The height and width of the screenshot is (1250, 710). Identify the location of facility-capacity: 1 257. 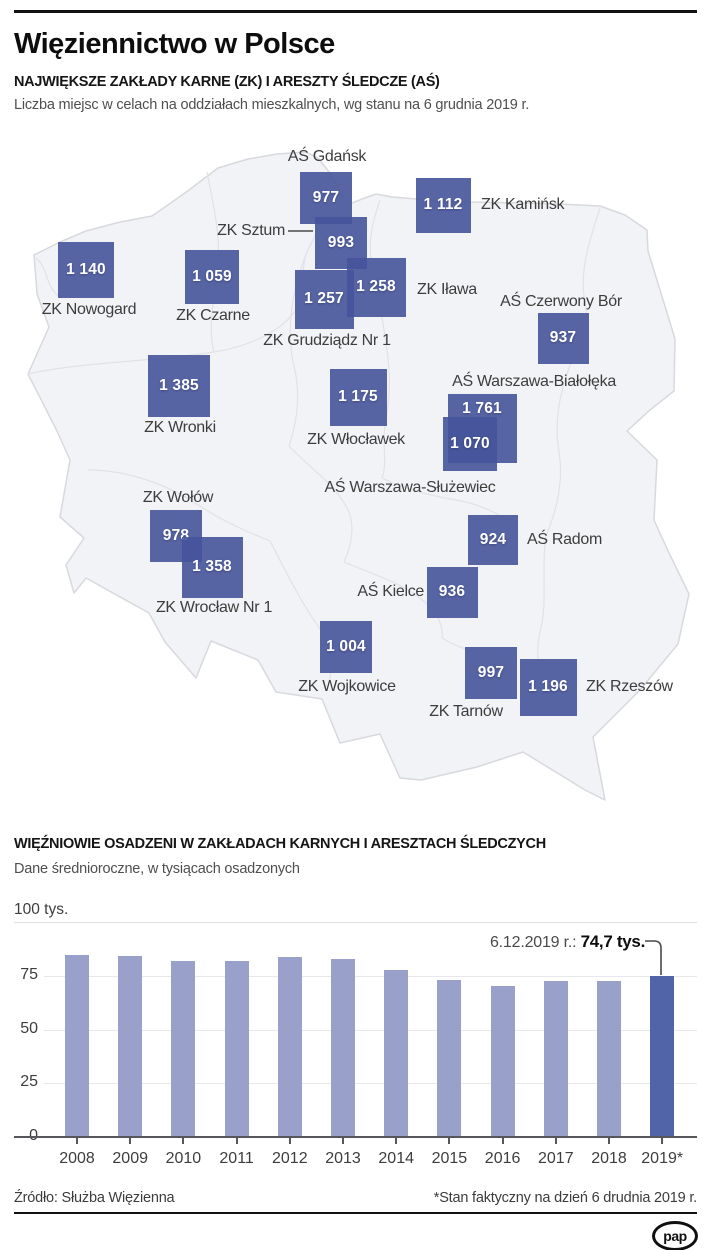
(324, 298).